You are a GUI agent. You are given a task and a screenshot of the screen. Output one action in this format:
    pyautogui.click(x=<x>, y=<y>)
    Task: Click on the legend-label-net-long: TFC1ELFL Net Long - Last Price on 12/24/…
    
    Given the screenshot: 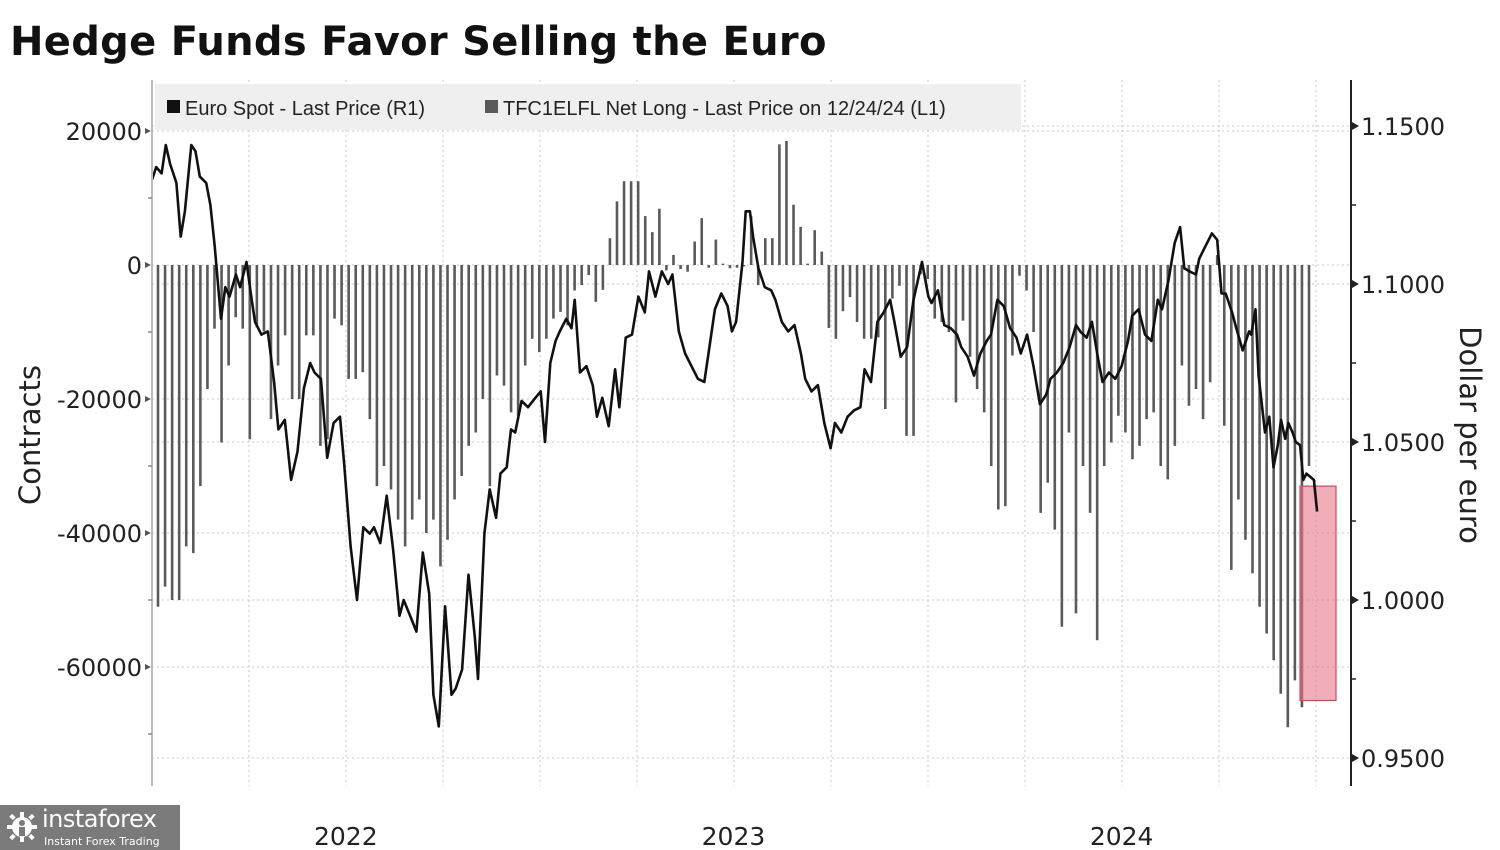 What is the action you would take?
    pyautogui.click(x=724, y=109)
    